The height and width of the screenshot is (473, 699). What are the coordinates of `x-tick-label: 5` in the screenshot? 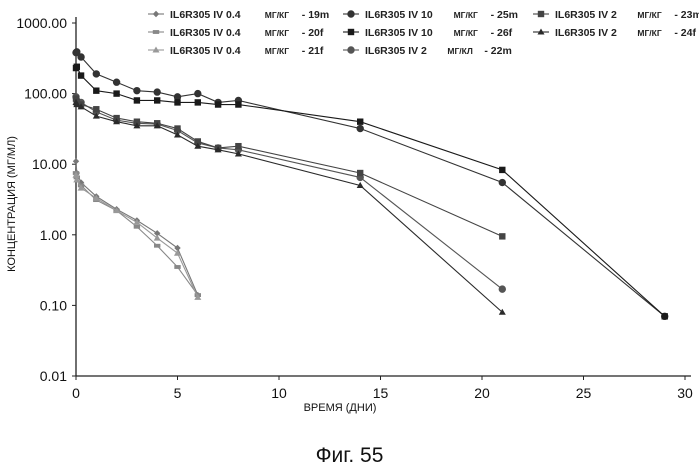 It's located at (178, 393).